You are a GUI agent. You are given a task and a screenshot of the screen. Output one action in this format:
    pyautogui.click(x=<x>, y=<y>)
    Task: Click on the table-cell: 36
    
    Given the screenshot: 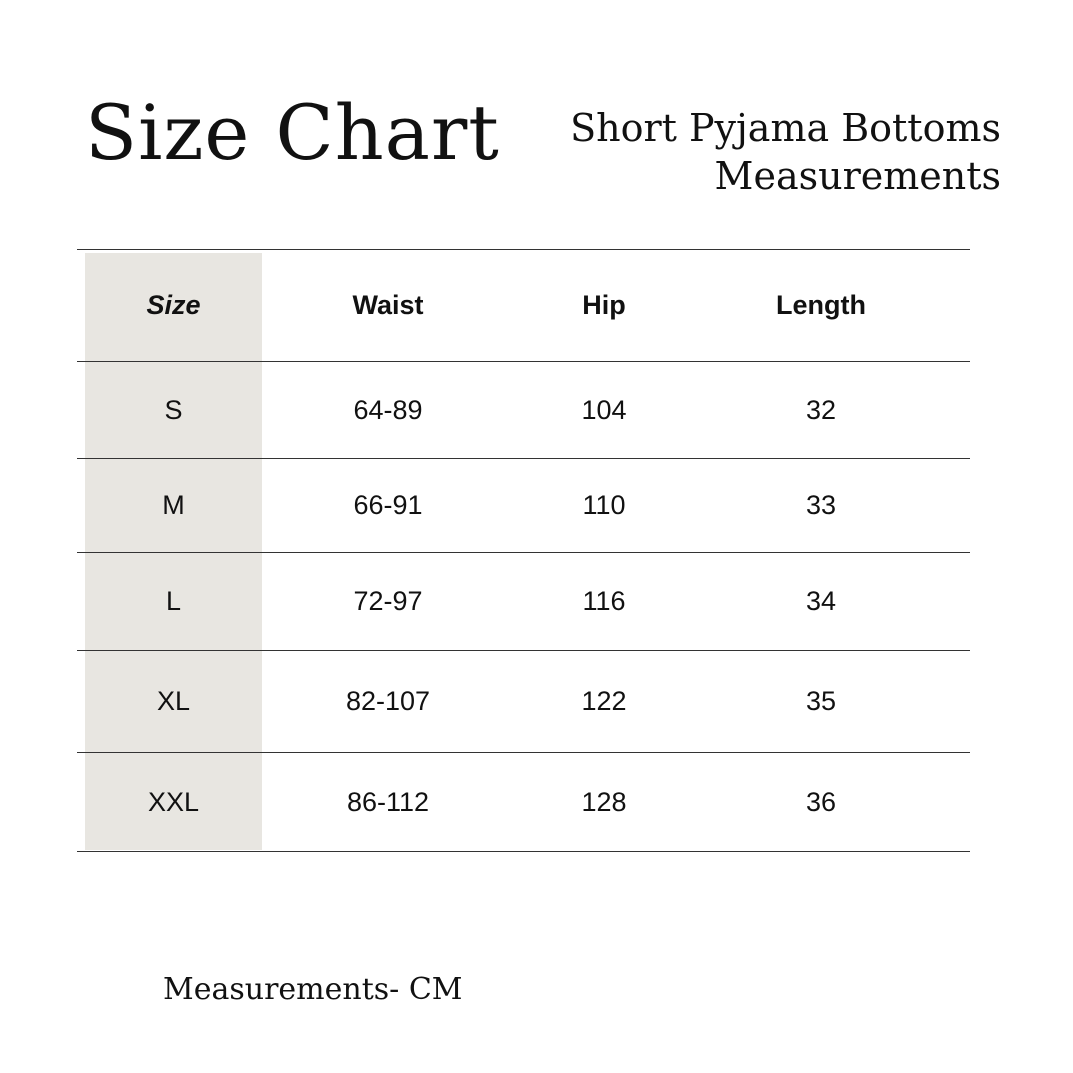 What is the action you would take?
    pyautogui.click(x=821, y=801)
    